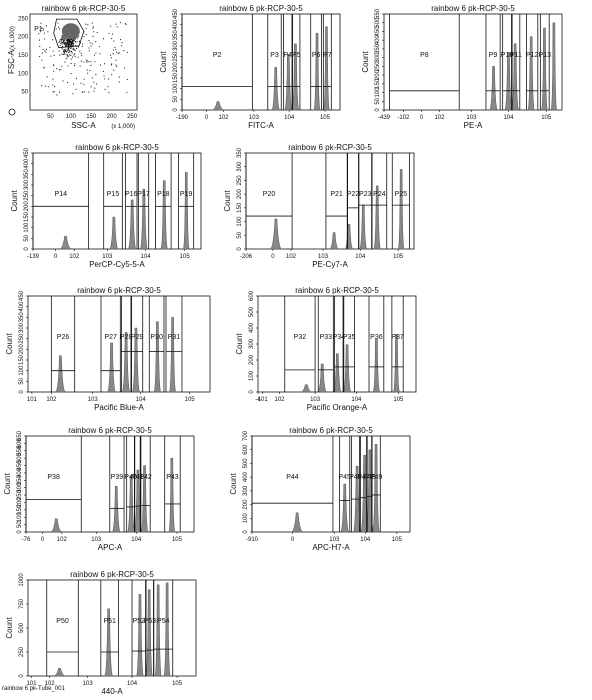 This screenshot has height=700, width=592. What do you see at coordinates (376, 344) in the screenshot?
I see `gate-p36: P36` at bounding box center [376, 344].